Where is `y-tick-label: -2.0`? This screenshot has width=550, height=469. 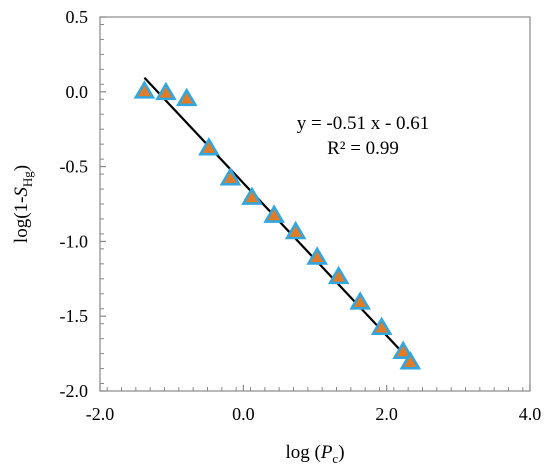
y-tick-label: -2.0 is located at coordinates (74, 391).